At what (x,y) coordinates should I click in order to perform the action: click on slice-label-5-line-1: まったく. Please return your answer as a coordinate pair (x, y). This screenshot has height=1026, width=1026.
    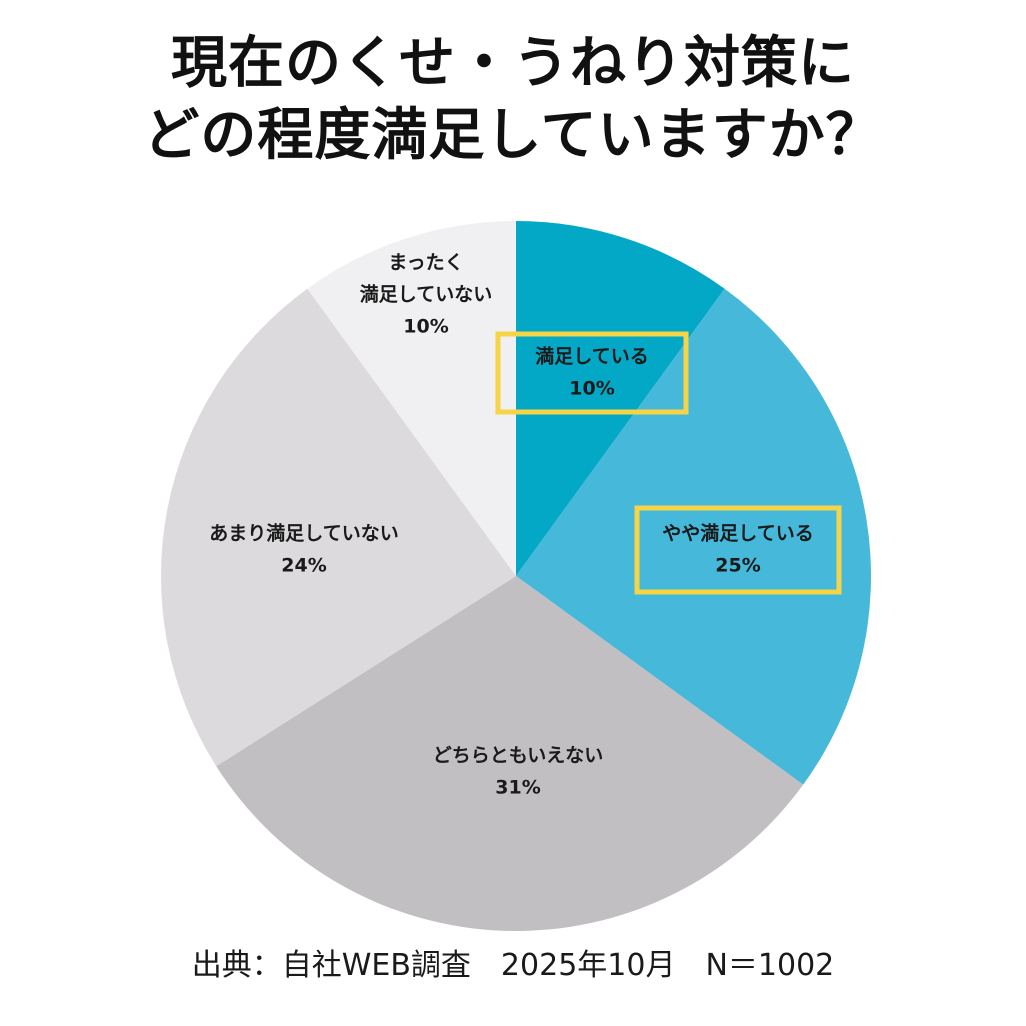
    Looking at the image, I should click on (425, 263).